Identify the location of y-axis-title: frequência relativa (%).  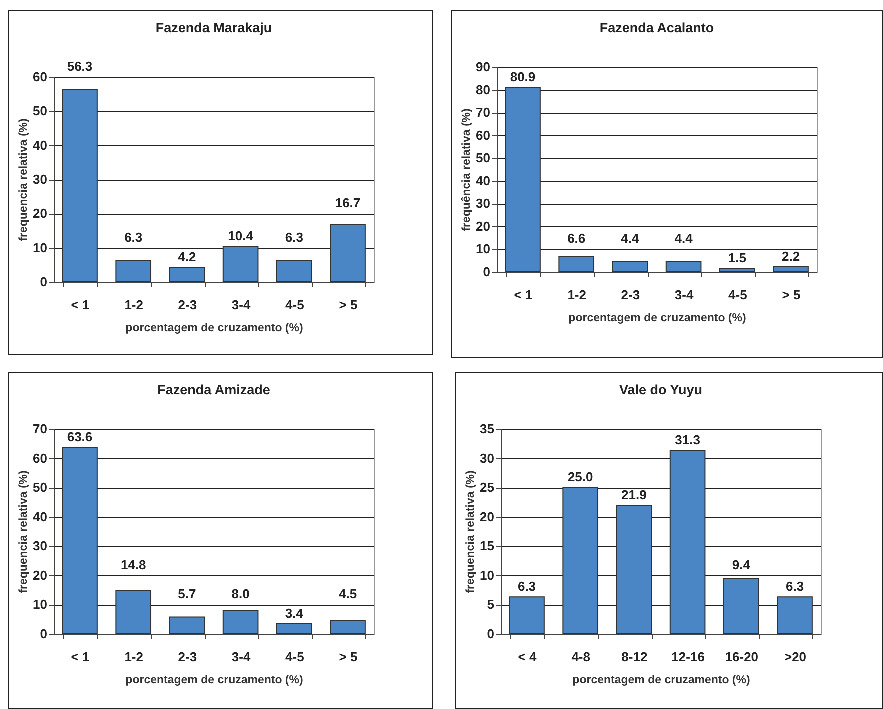
(467, 170).